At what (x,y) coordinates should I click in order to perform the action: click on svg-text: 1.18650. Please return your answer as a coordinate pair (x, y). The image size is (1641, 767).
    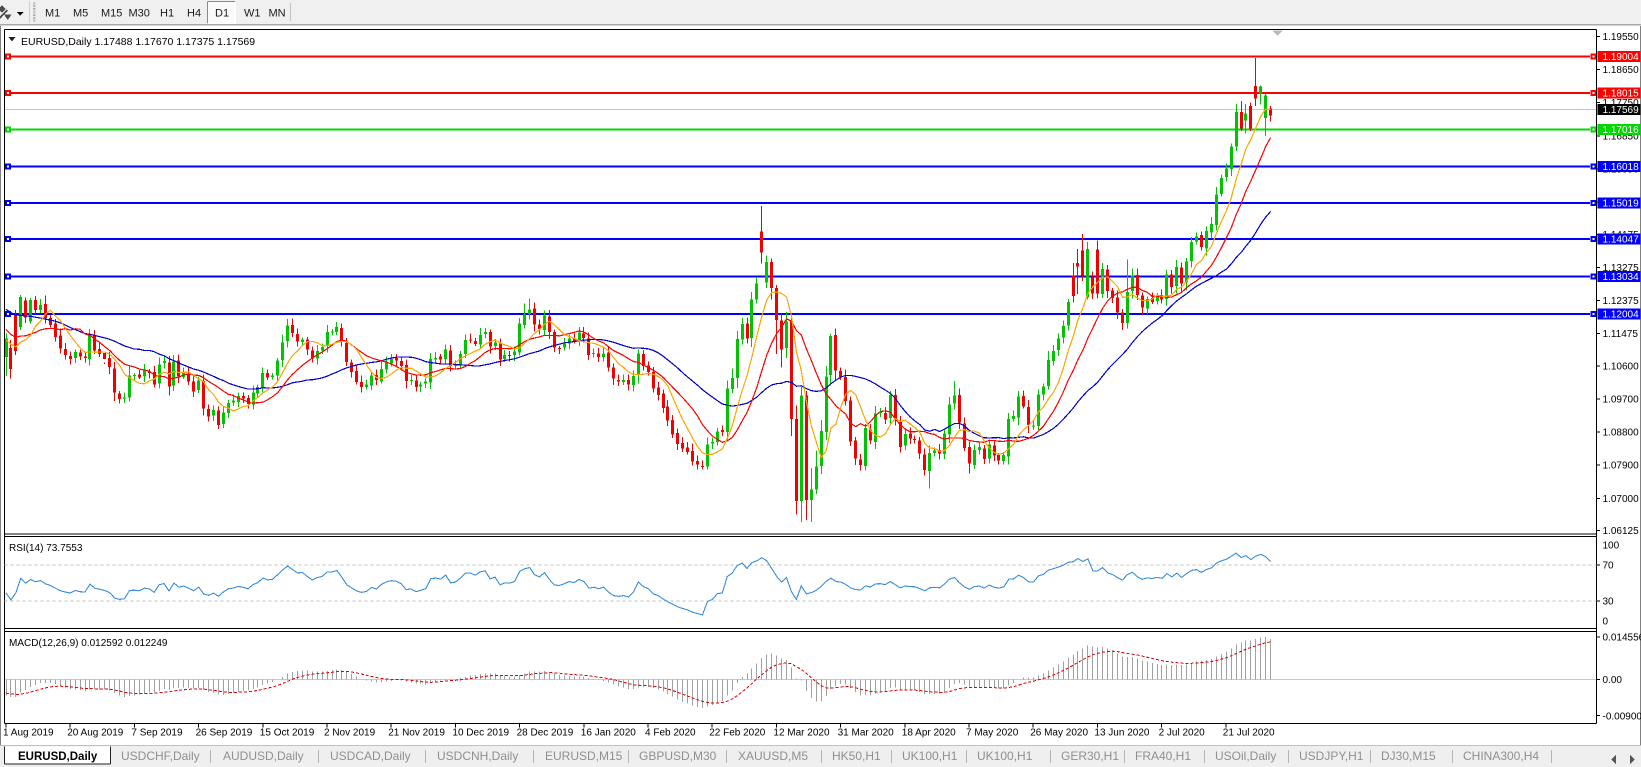
    Looking at the image, I should click on (1621, 70).